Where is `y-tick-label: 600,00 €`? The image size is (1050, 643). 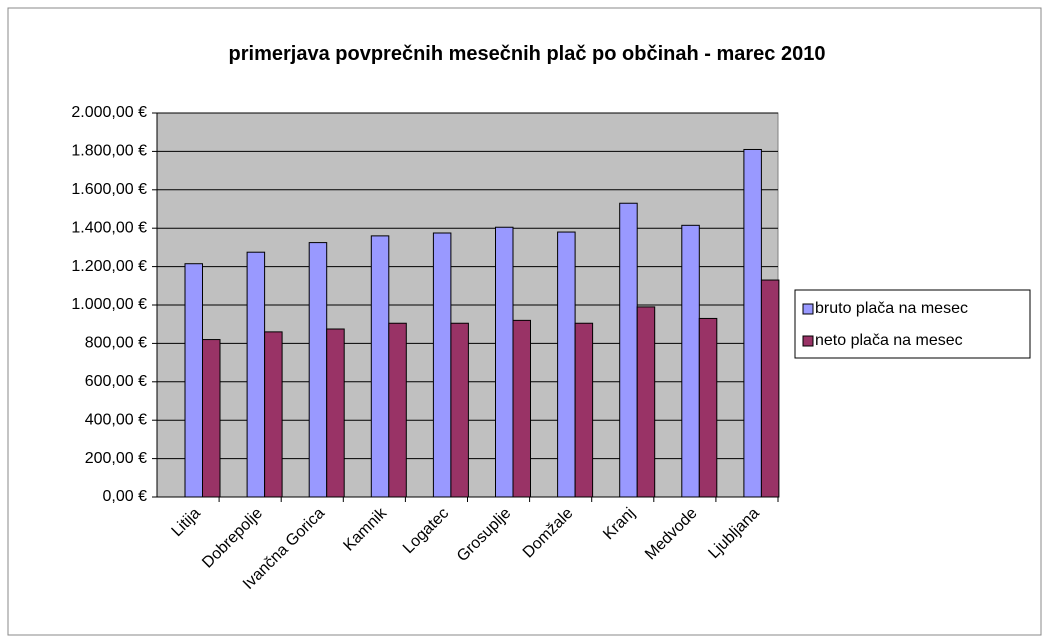
y-tick-label: 600,00 € is located at coordinates (116, 381).